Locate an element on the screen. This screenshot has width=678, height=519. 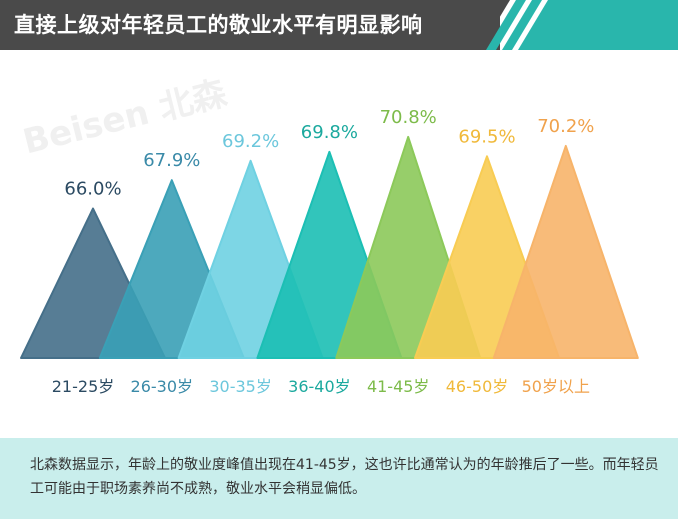
header-stripes-decoration is located at coordinates (574, 25).